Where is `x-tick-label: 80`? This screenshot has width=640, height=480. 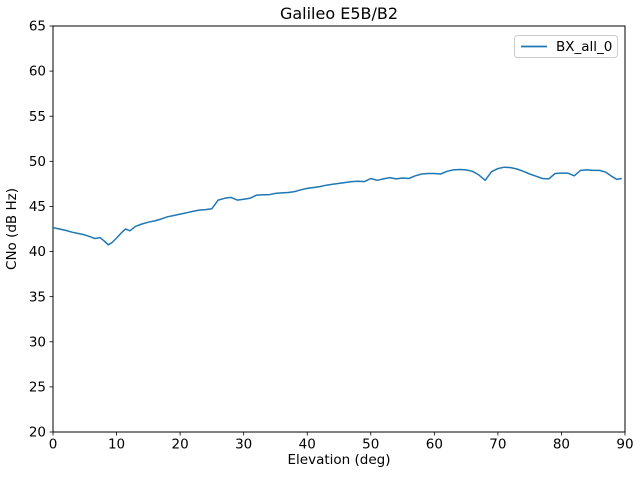 x-tick-label: 80 is located at coordinates (561, 445).